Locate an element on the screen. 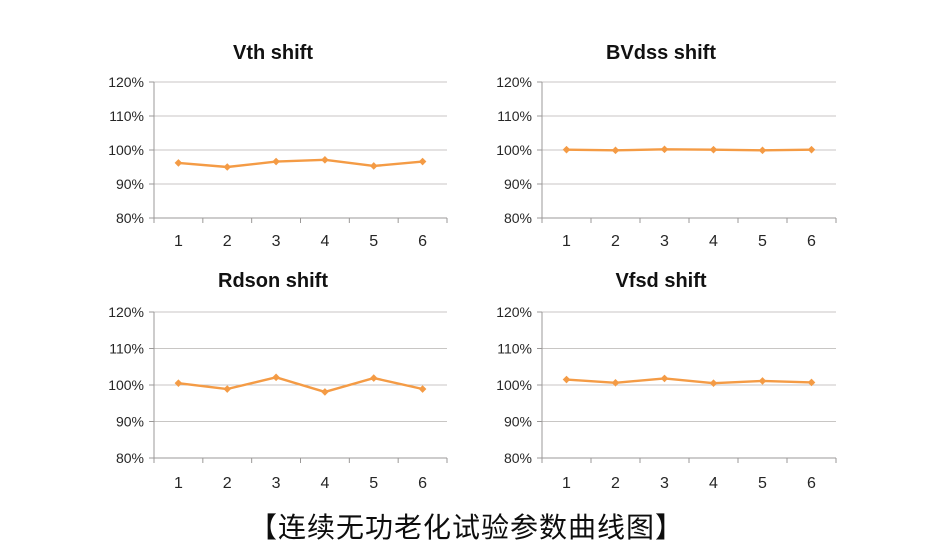 This screenshot has width=933, height=557. chart-title: BVdss shift is located at coordinates (661, 53).